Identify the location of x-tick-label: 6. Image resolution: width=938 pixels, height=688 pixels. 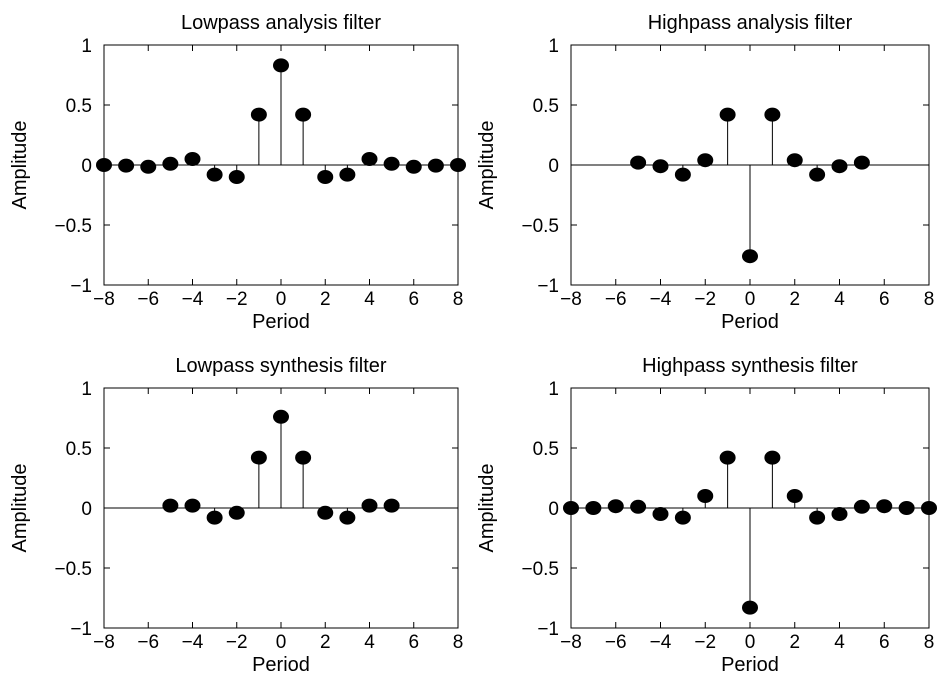
(884, 299).